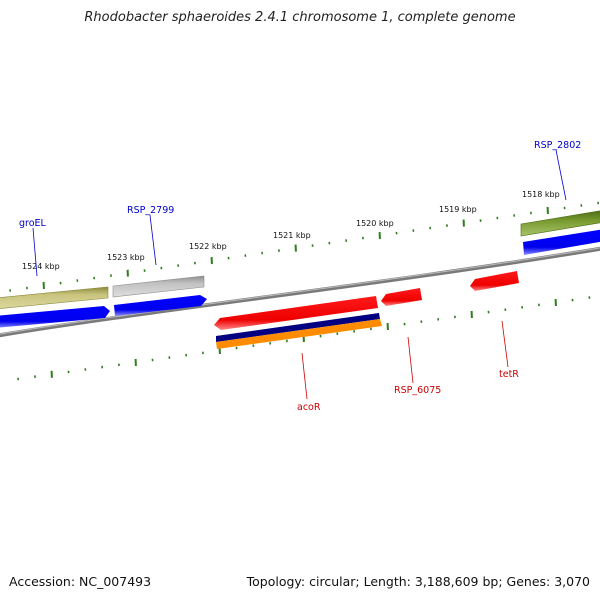 The width and height of the screenshot is (600, 600). I want to click on tick-label-1518: 1518 kbp, so click(541, 194).